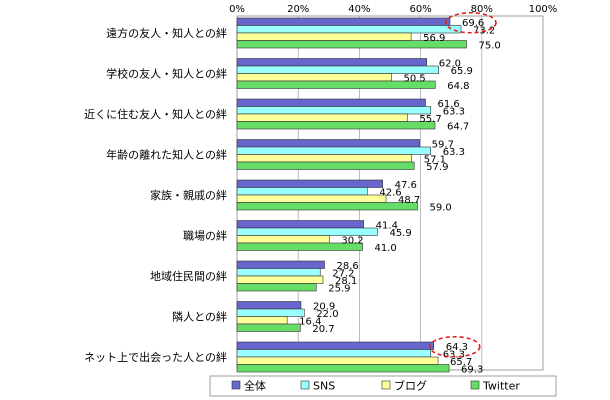 The height and width of the screenshot is (400, 610). Describe the element at coordinates (327, 314) in the screenshot. I see `value-label: 22.0` at that location.